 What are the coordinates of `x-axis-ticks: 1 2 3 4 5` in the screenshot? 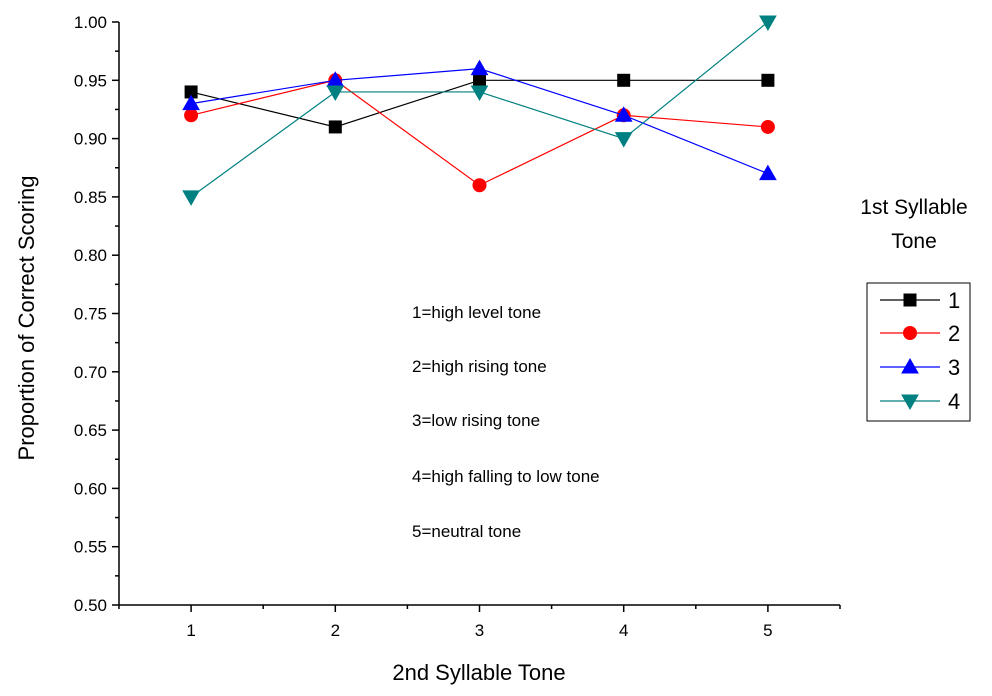 It's located at (479, 622).